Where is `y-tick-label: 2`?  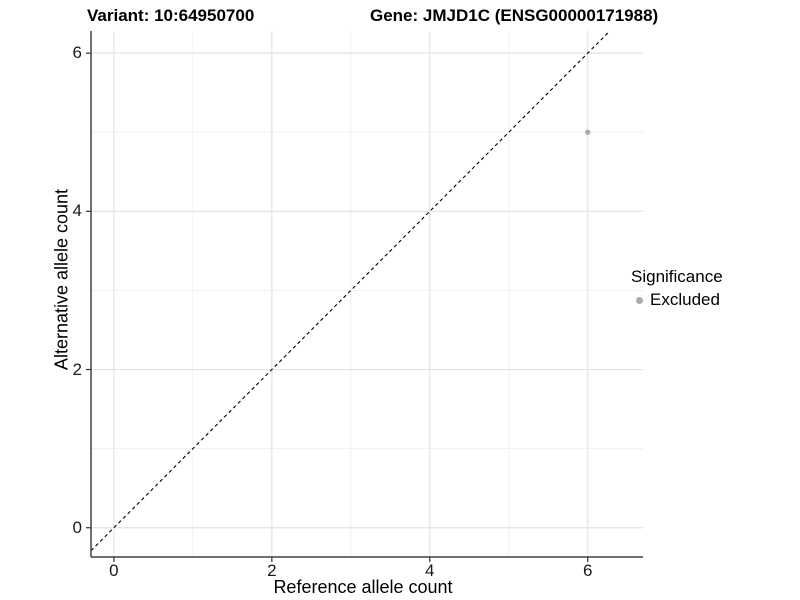
y-tick-label: 2 is located at coordinates (77, 369).